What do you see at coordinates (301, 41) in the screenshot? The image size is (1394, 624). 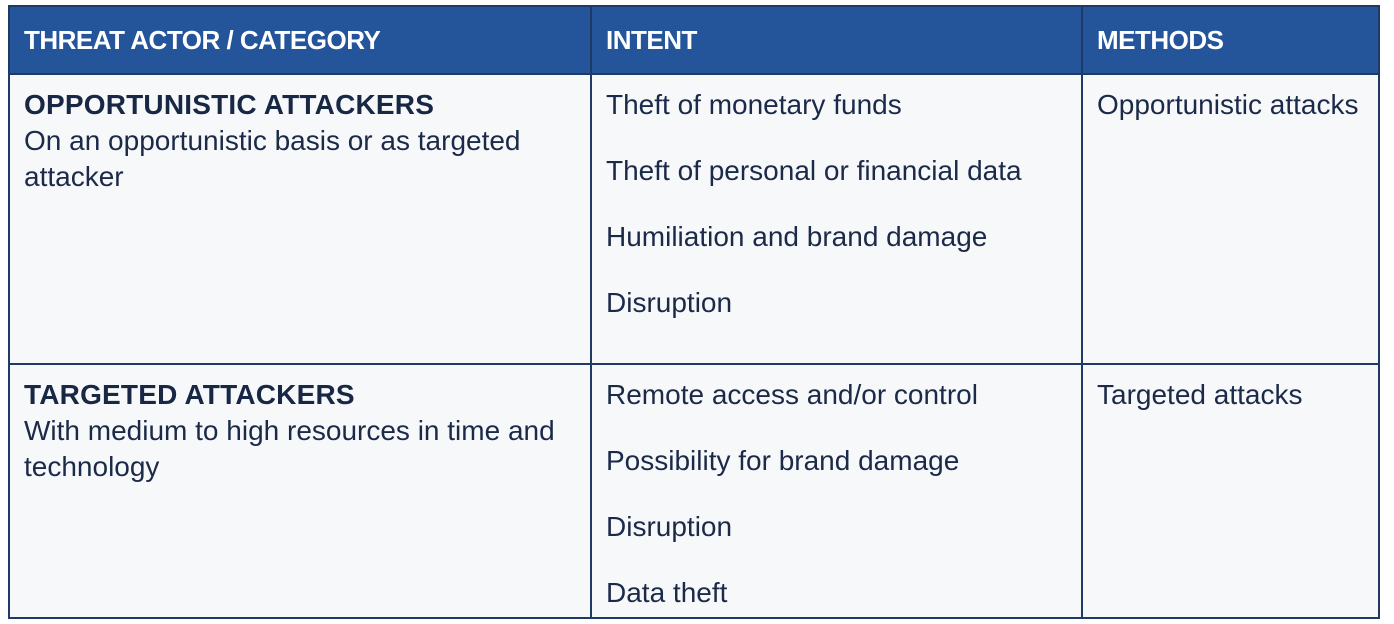 I see `header-threat-actor: THREAT ACTOR / CATEGORY` at bounding box center [301, 41].